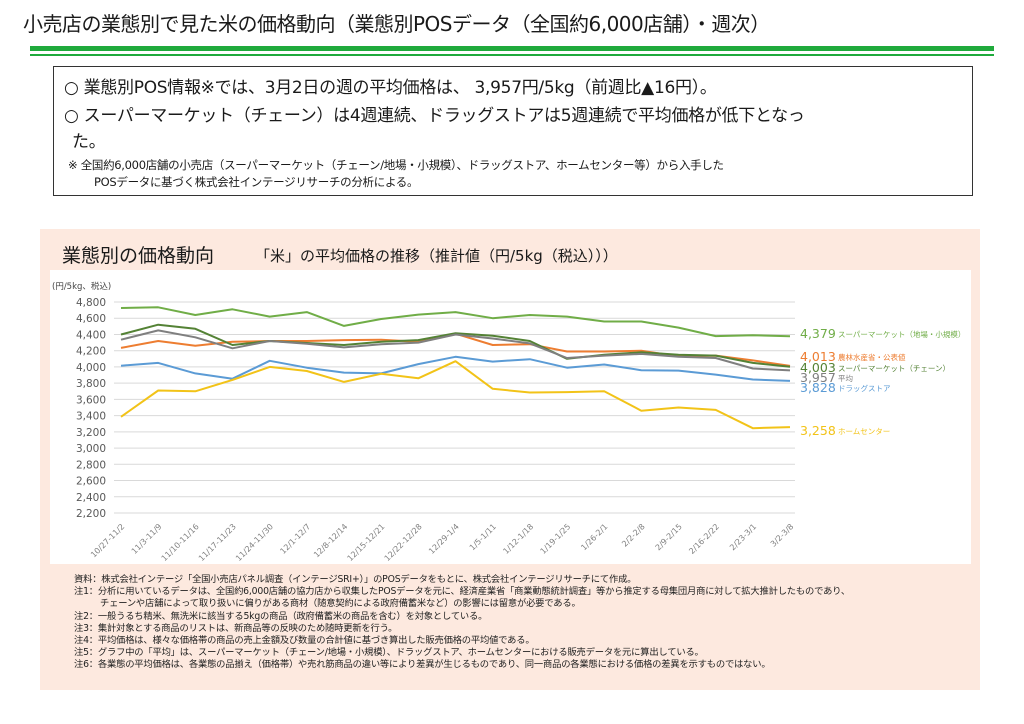 This screenshot has width=1024, height=724. I want to click on end-value-label: 3,957, so click(818, 377).